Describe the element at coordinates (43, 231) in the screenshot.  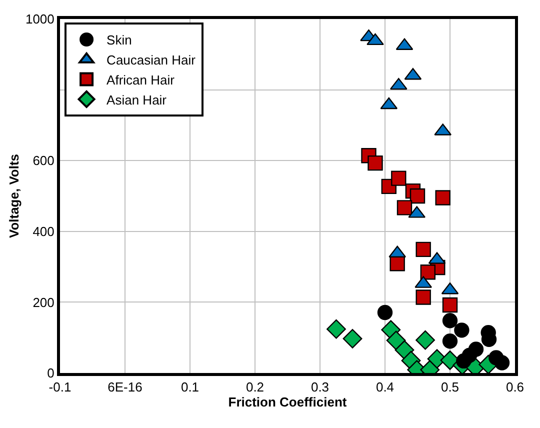
I see `y-tick-label: 400` at that location.